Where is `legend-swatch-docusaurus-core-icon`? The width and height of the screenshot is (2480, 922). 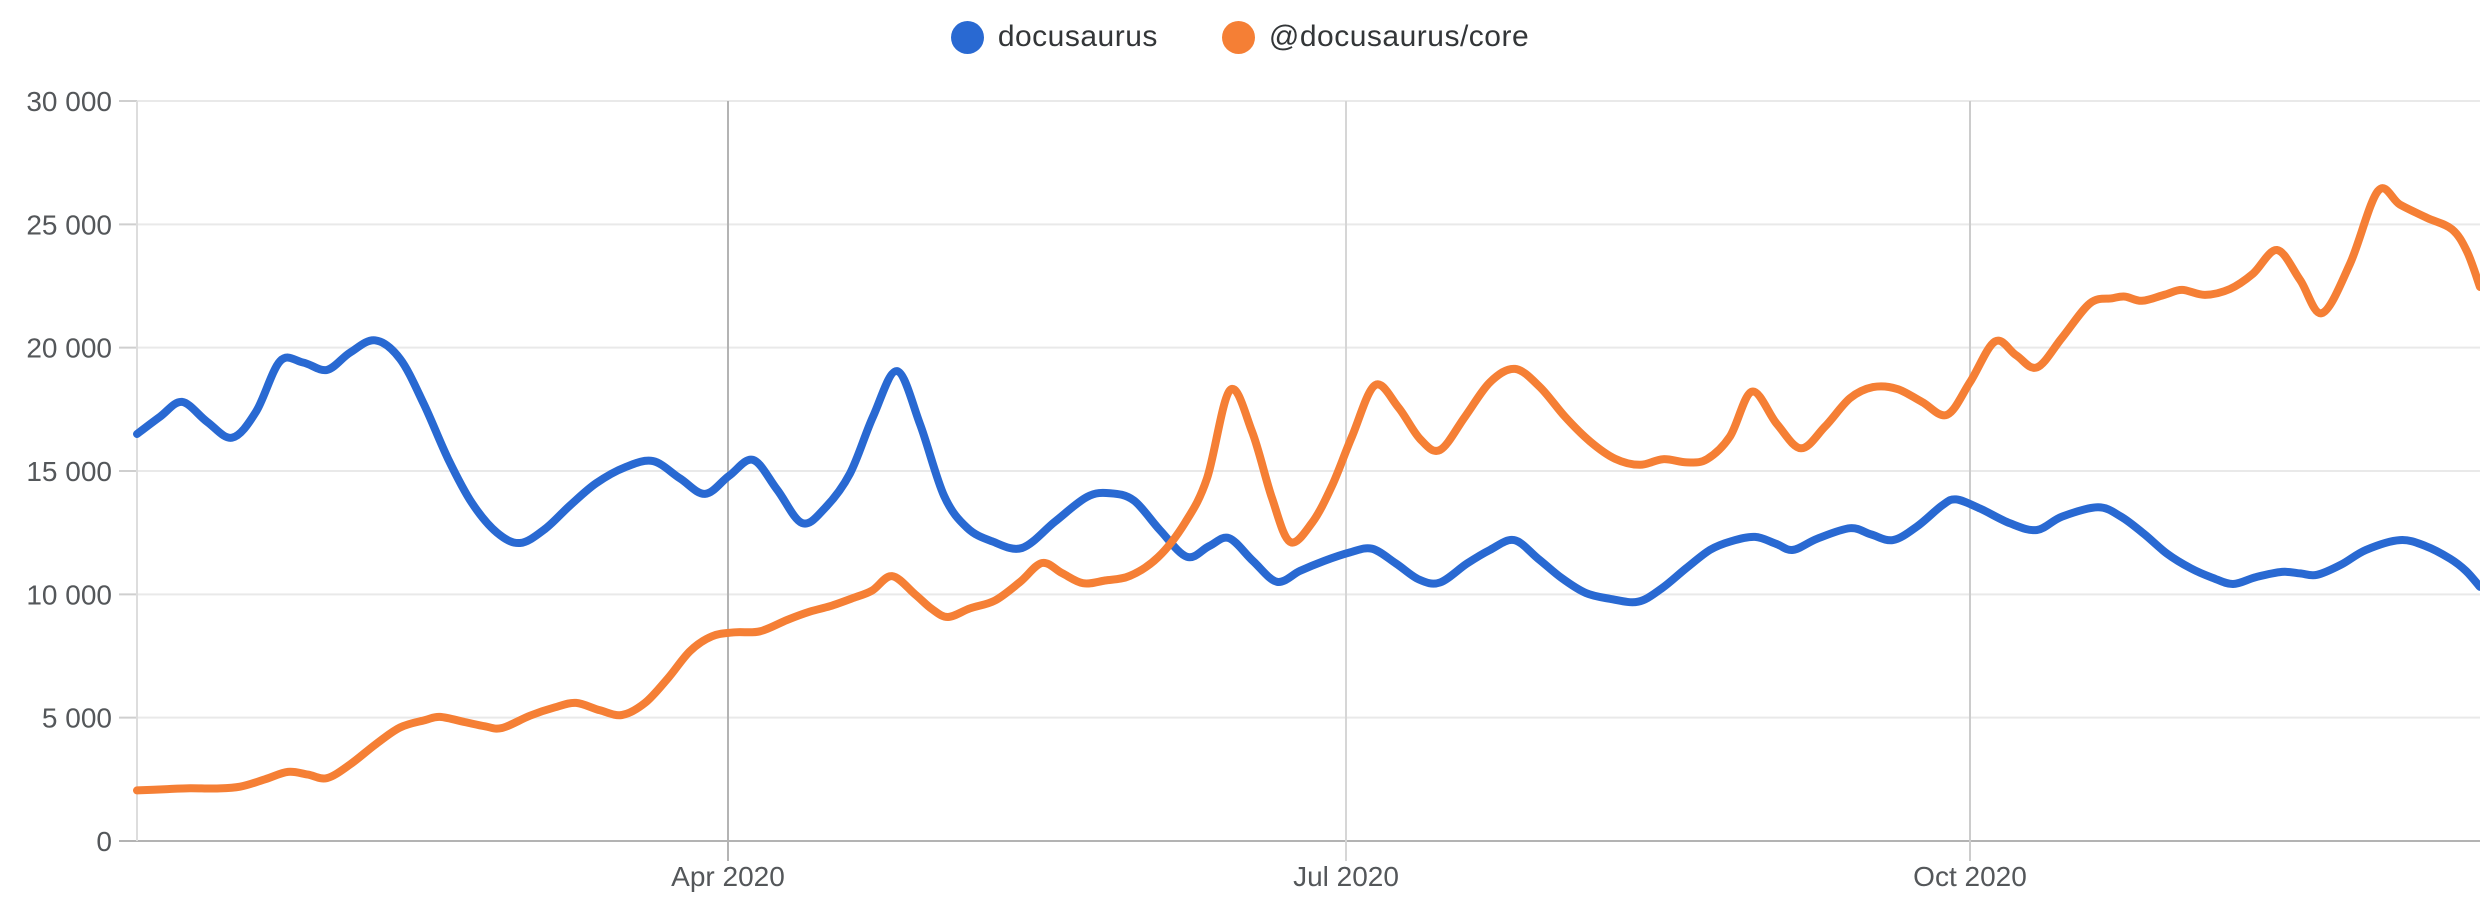
legend-swatch-docusaurus-core-icon is located at coordinates (1238, 37).